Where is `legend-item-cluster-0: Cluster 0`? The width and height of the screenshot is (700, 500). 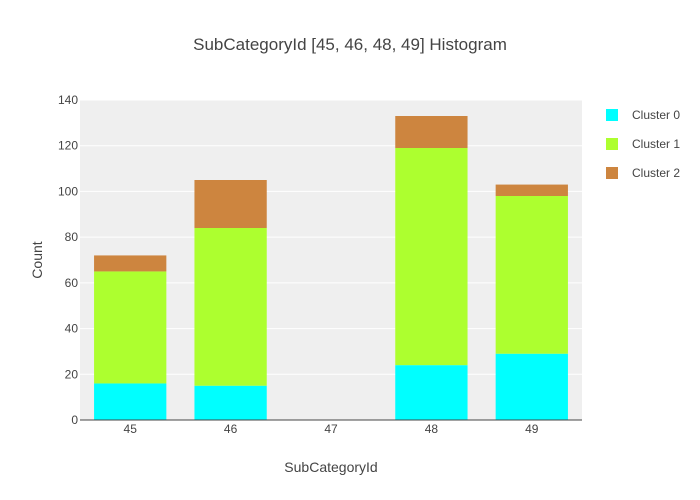
legend-item-cluster-0: Cluster 0 is located at coordinates (643, 115).